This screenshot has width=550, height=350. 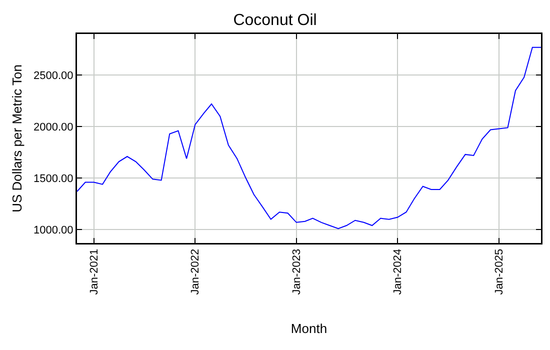 I want to click on x-tick-label: Jan-2023, so click(x=296, y=271).